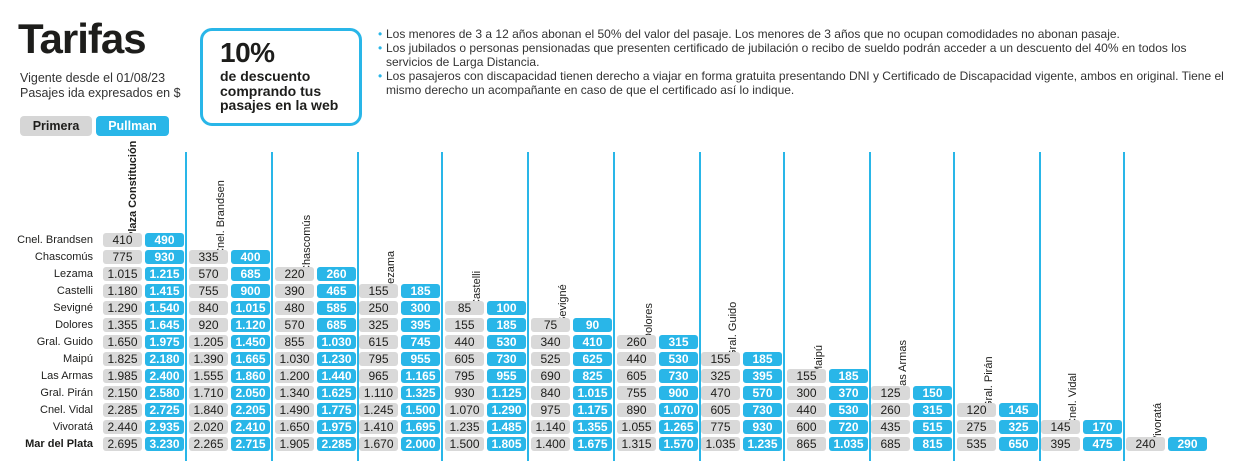 The width and height of the screenshot is (1245, 469). Describe the element at coordinates (506, 410) in the screenshot. I see `pullman-fare: 1.290` at that location.